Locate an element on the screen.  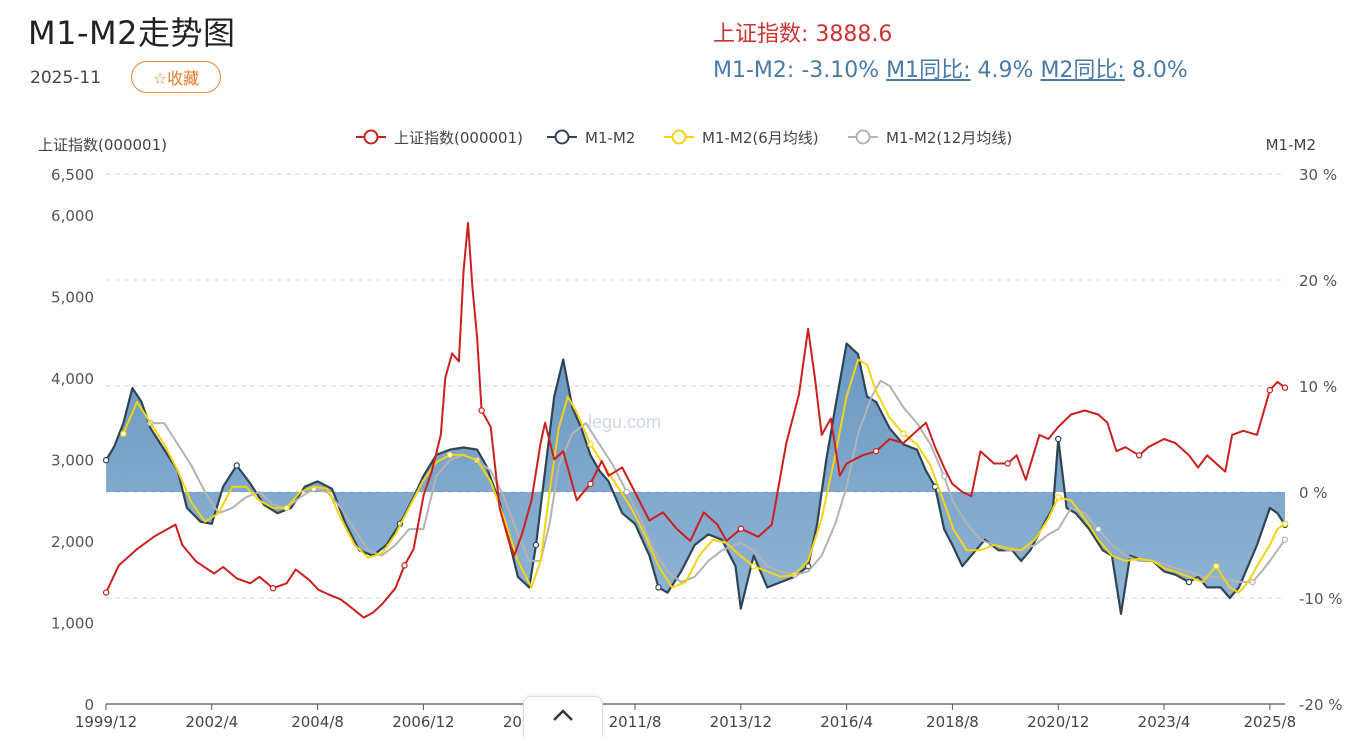
chevron-up-icon is located at coordinates (563, 715).